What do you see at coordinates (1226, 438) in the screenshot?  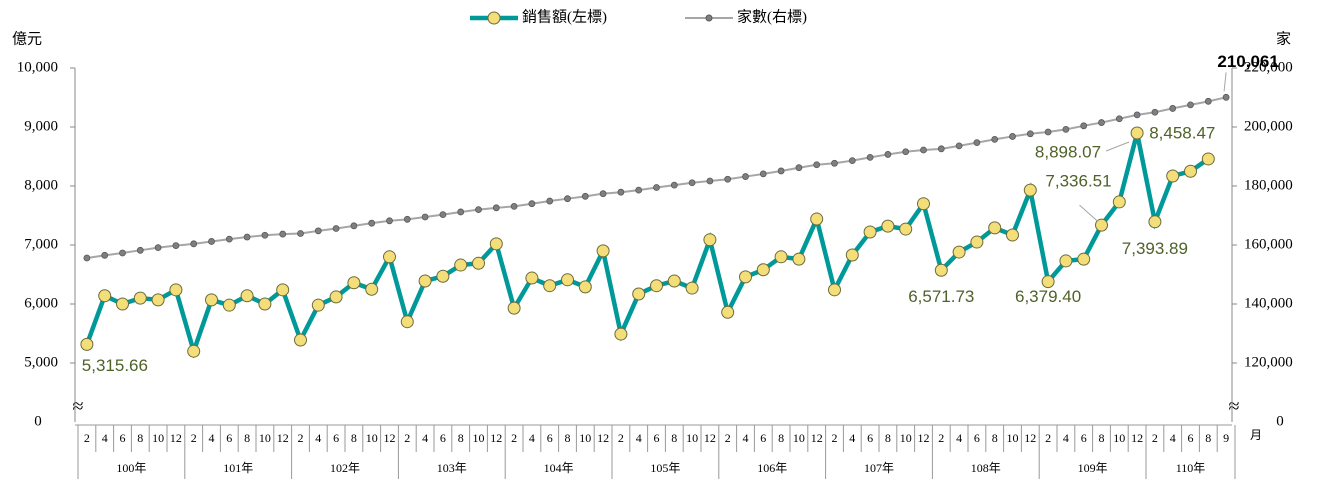 I see `x-tick-label: 9` at bounding box center [1226, 438].